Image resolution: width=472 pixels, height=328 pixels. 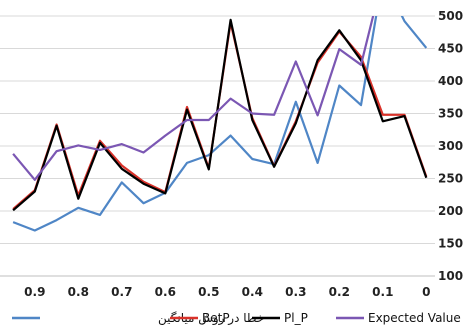 I want to click on x-tick-label-0.4: 0.4, so click(x=252, y=292).